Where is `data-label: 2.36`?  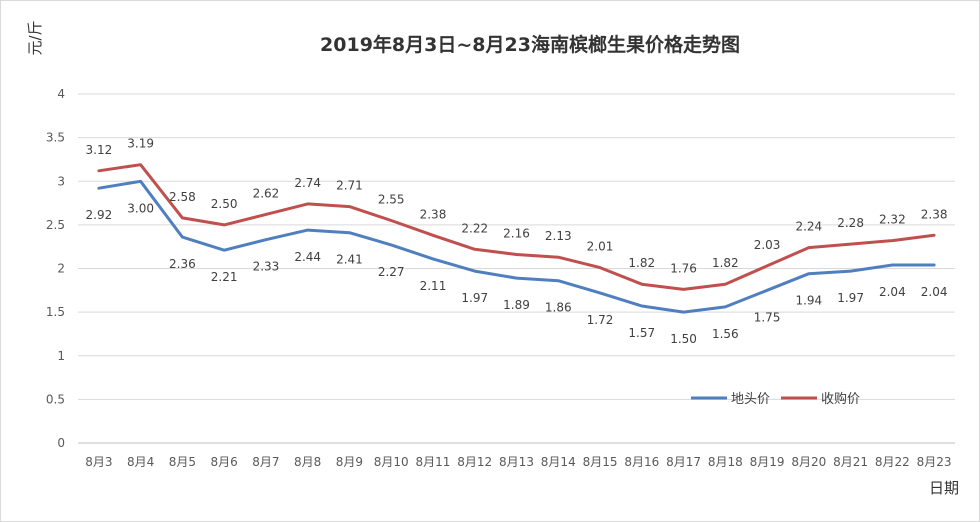
data-label: 2.36 is located at coordinates (182, 264).